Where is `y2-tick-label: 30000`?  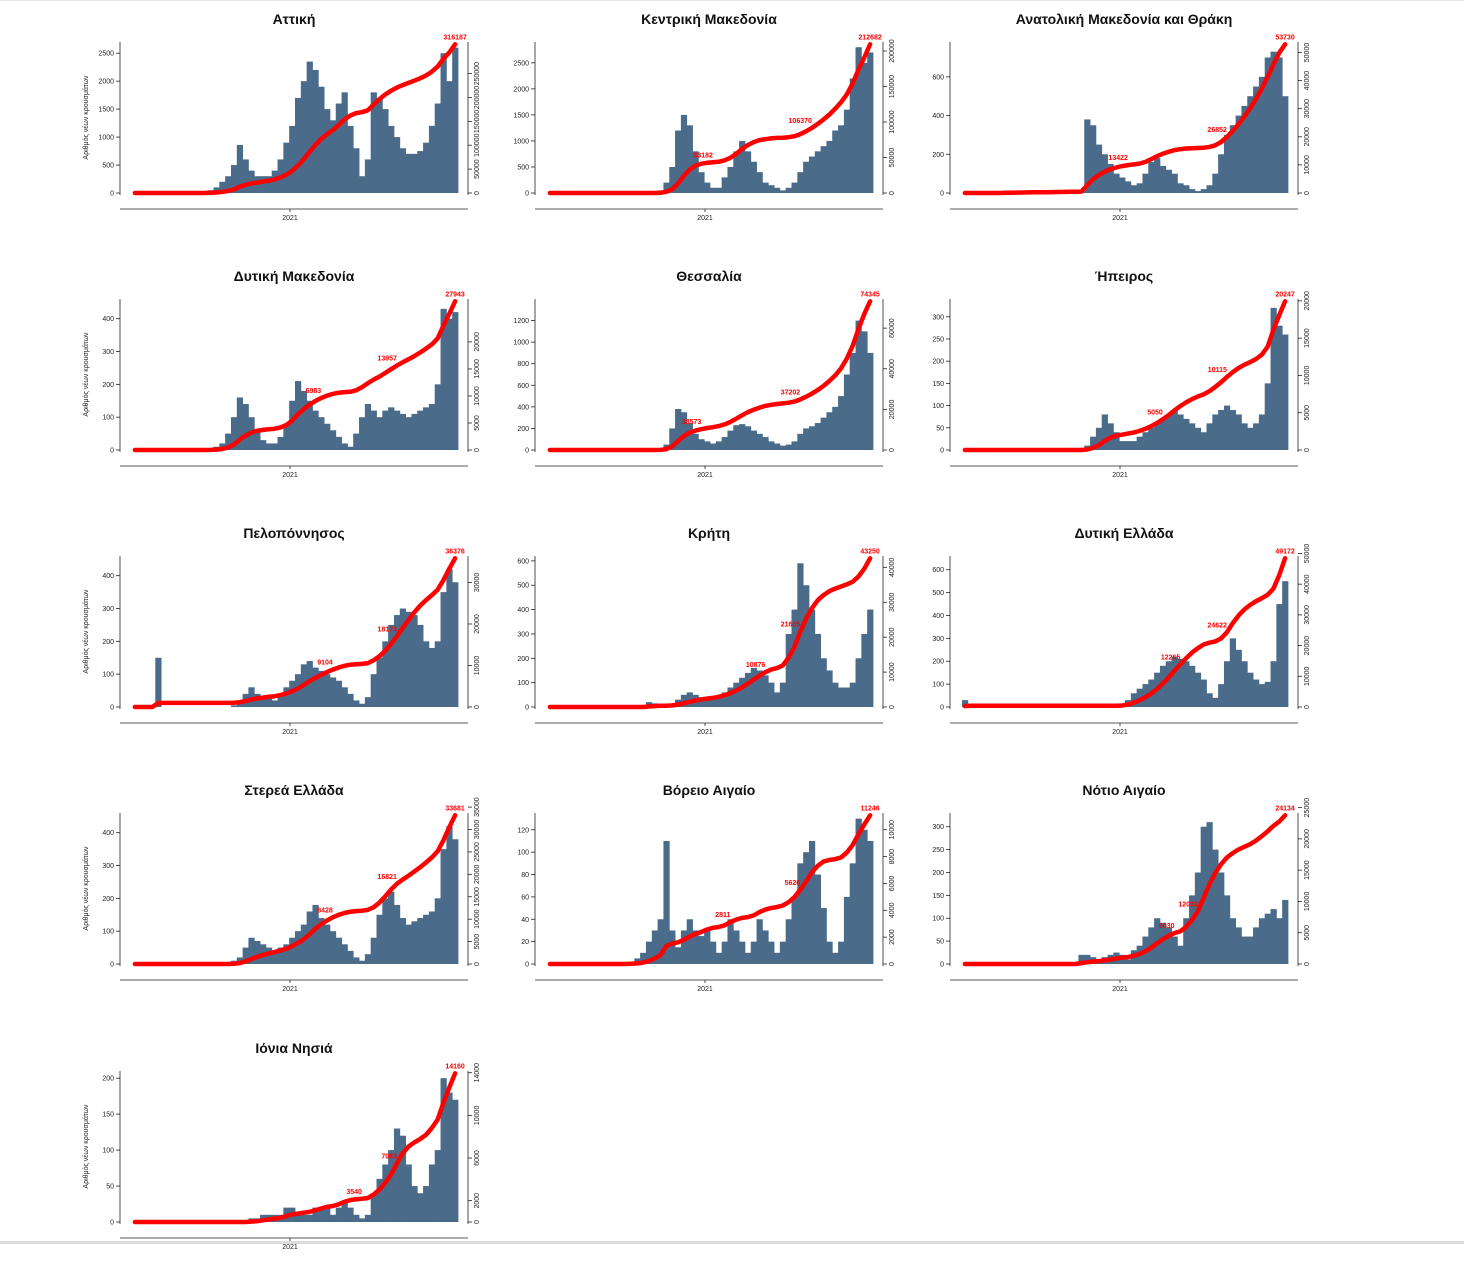 y2-tick-label: 30000 is located at coordinates (477, 830).